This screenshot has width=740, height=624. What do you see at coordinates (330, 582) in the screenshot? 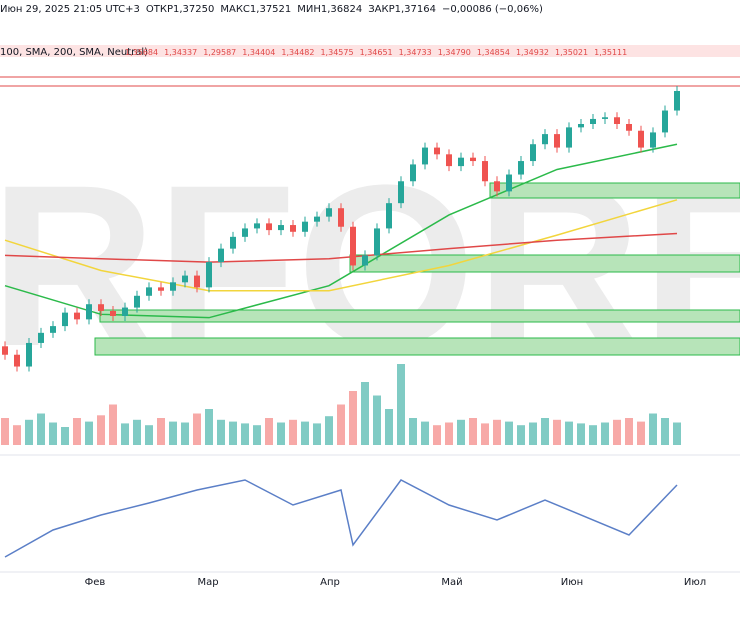
I see `x-axis-label: Апр` at bounding box center [330, 582].